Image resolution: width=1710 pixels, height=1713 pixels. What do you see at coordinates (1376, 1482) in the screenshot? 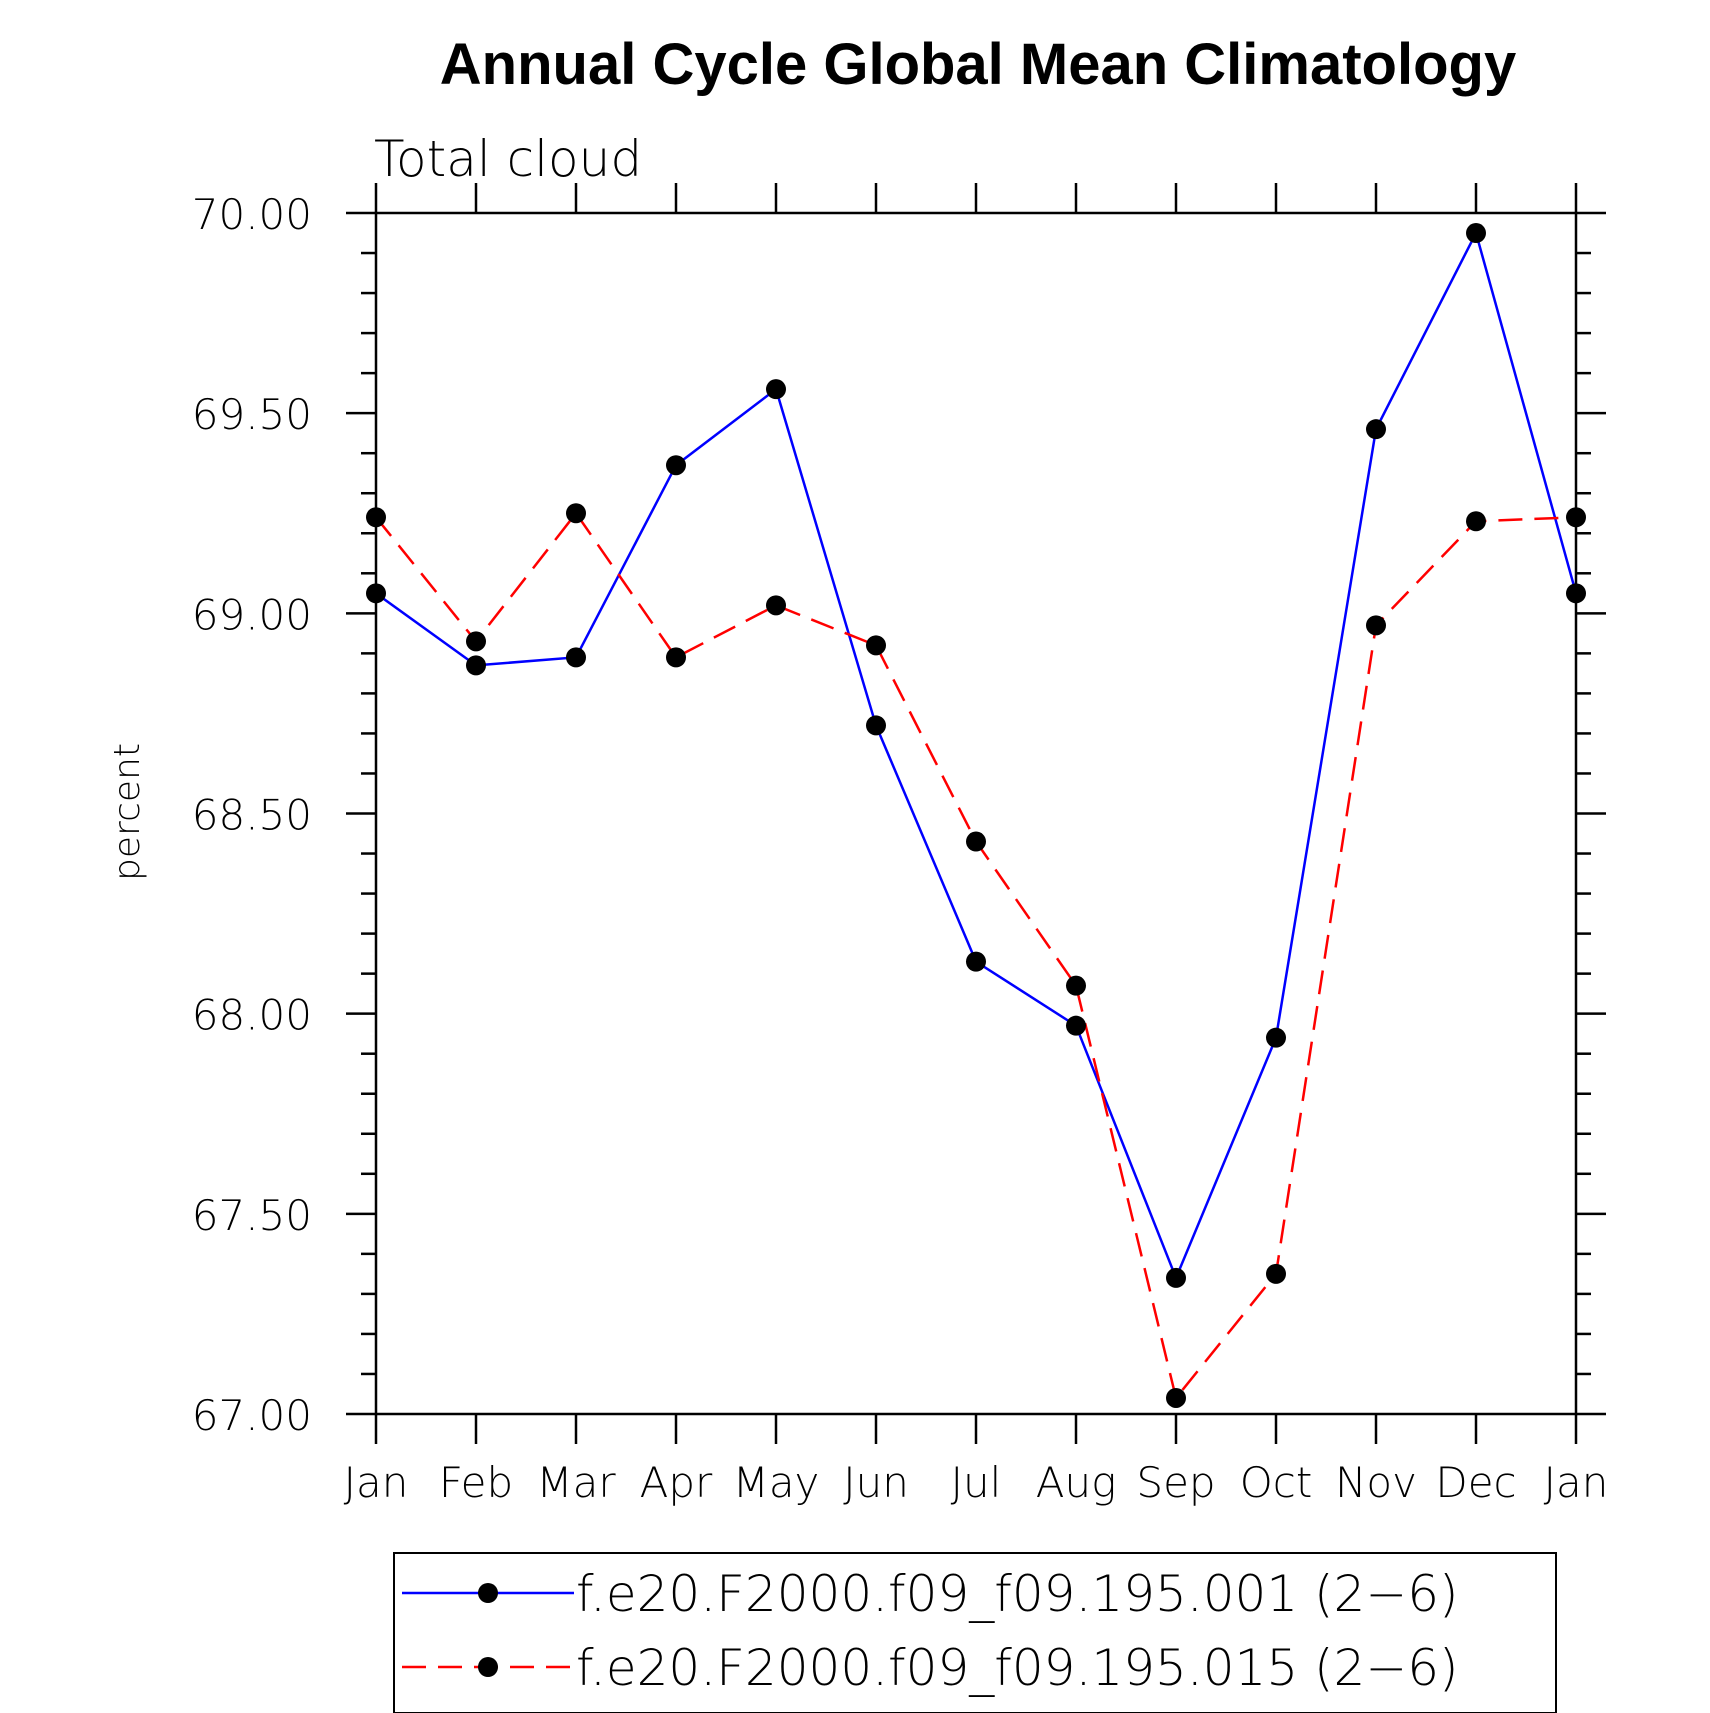
I see `x-tick-label: Nov` at bounding box center [1376, 1482].